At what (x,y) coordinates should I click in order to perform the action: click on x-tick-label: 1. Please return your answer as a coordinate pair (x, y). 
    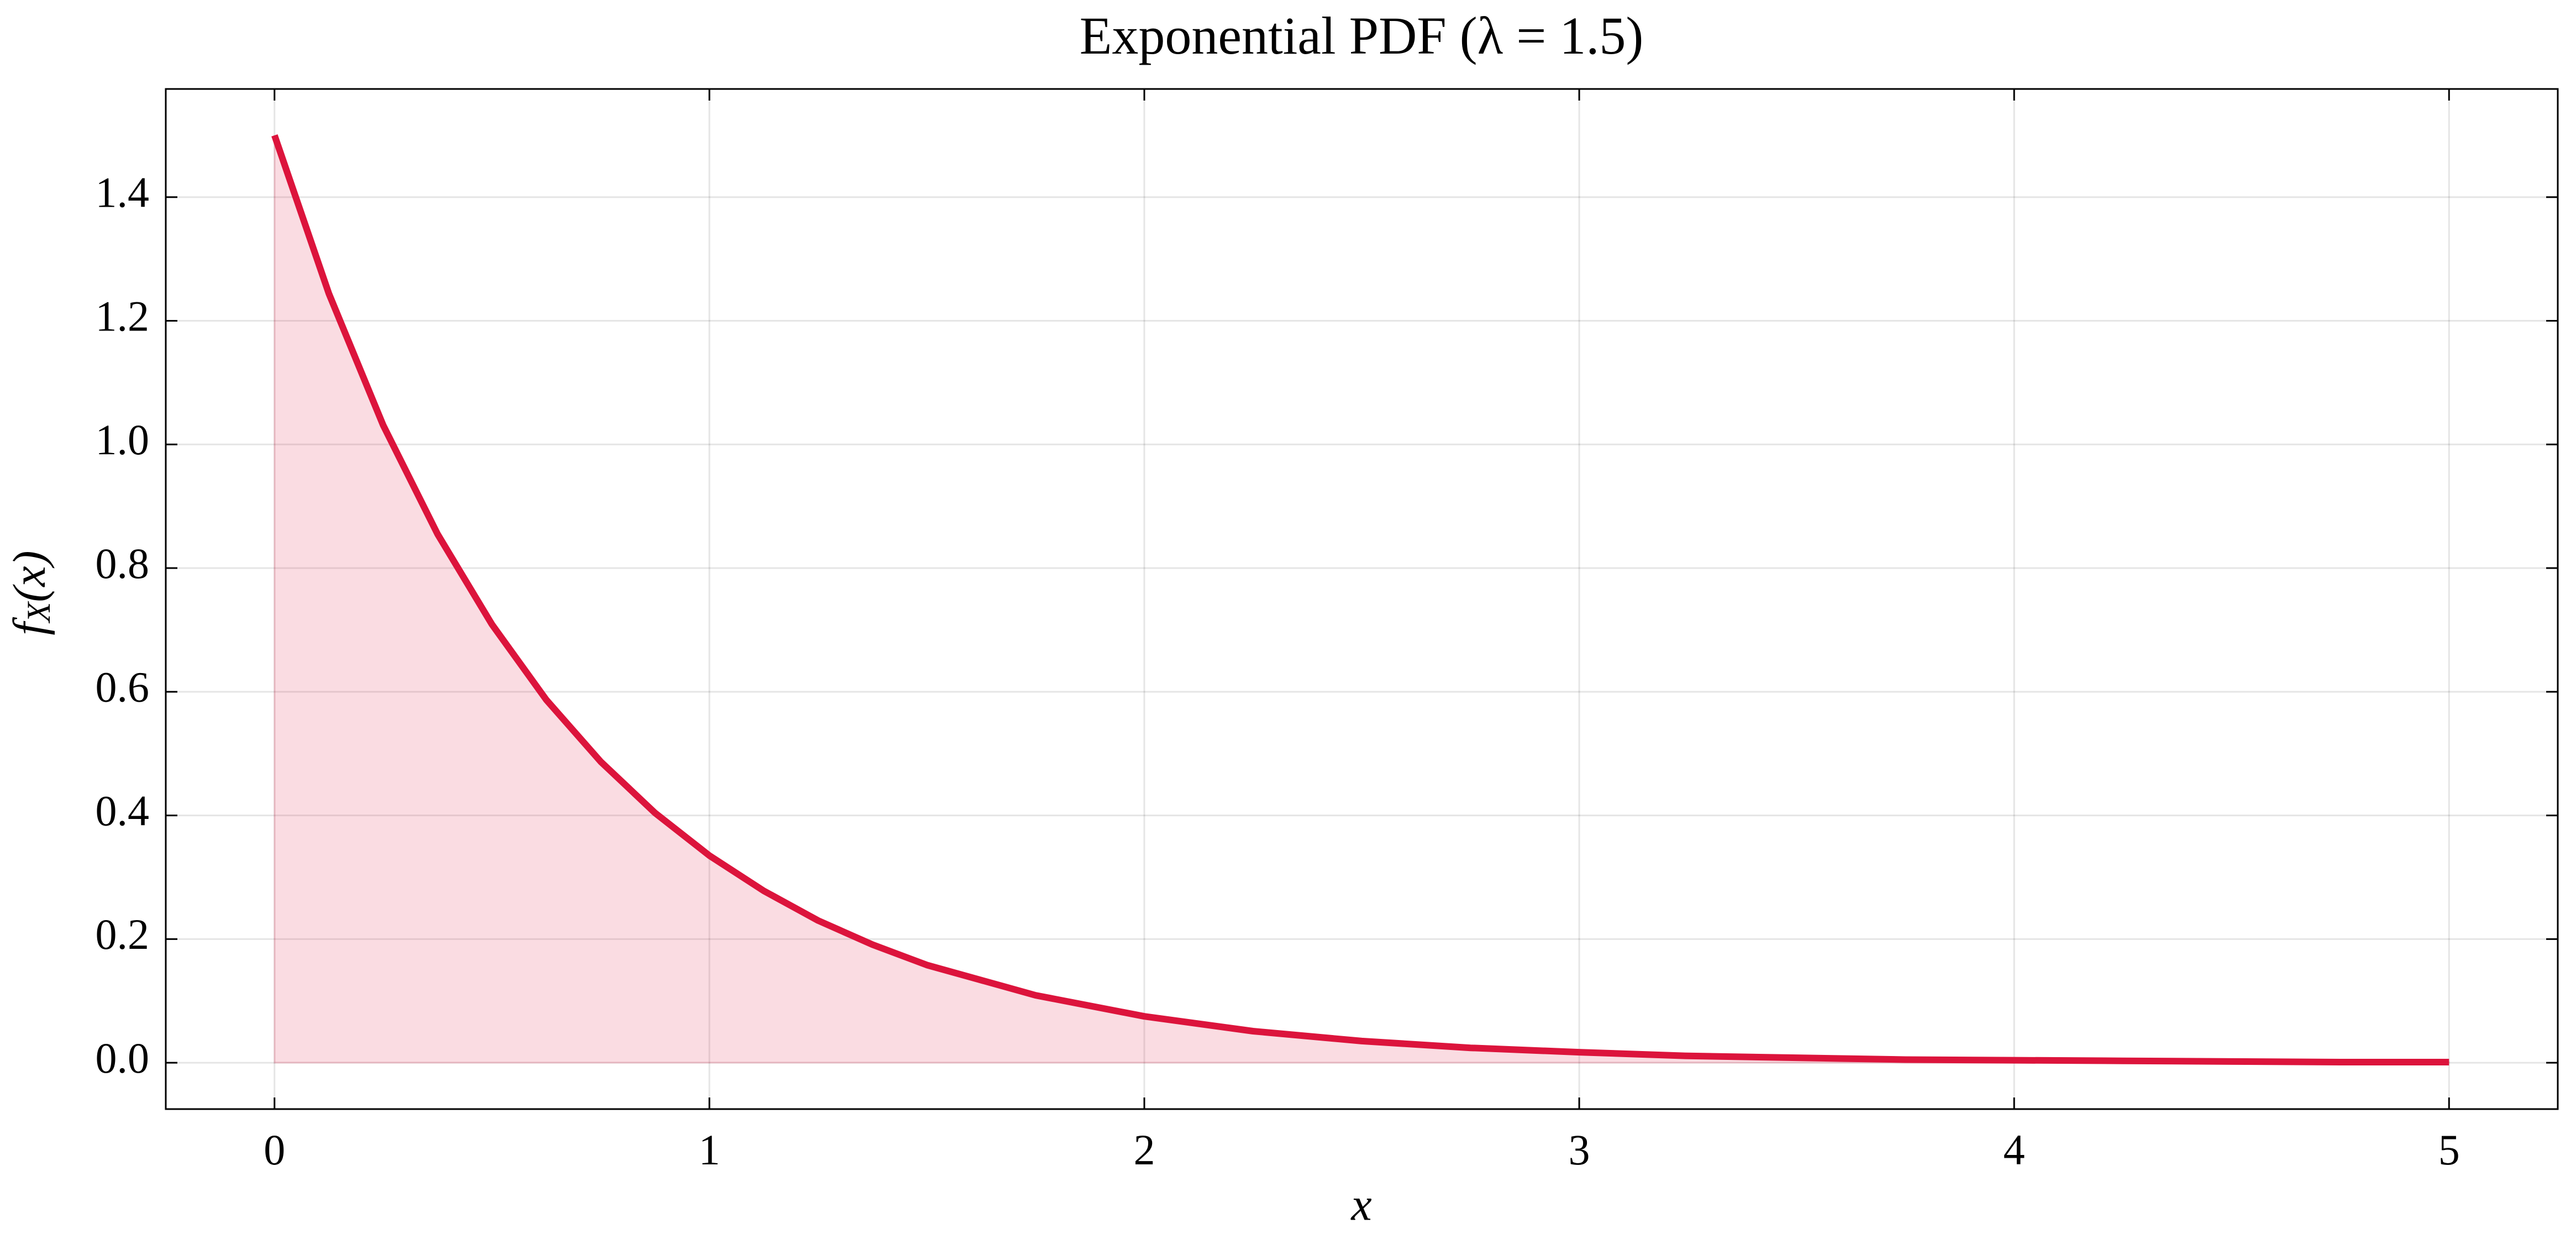
    Looking at the image, I should click on (709, 1150).